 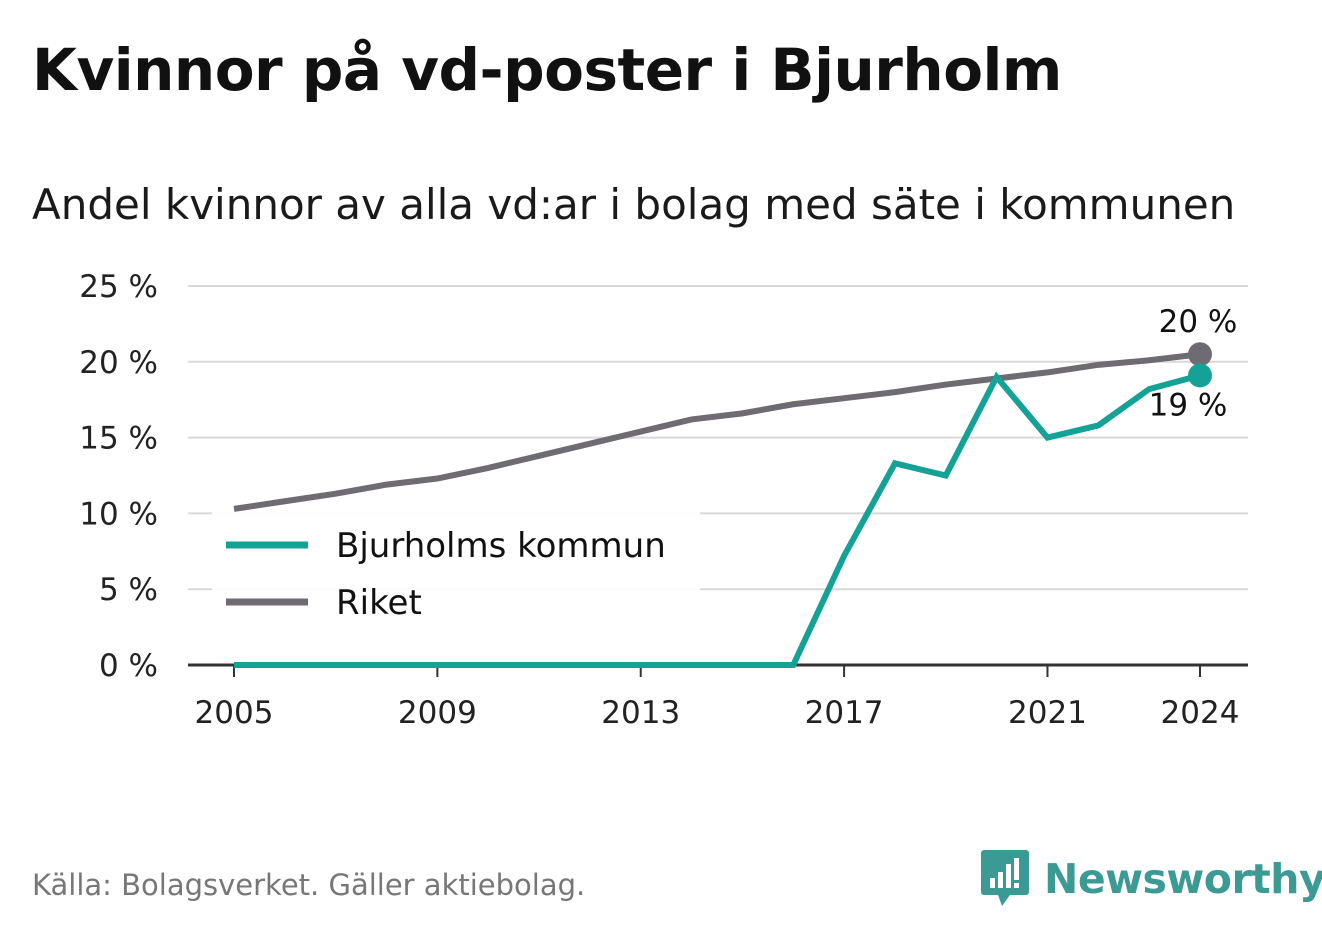 What do you see at coordinates (234, 713) in the screenshot?
I see `x-tick-label: 2005` at bounding box center [234, 713].